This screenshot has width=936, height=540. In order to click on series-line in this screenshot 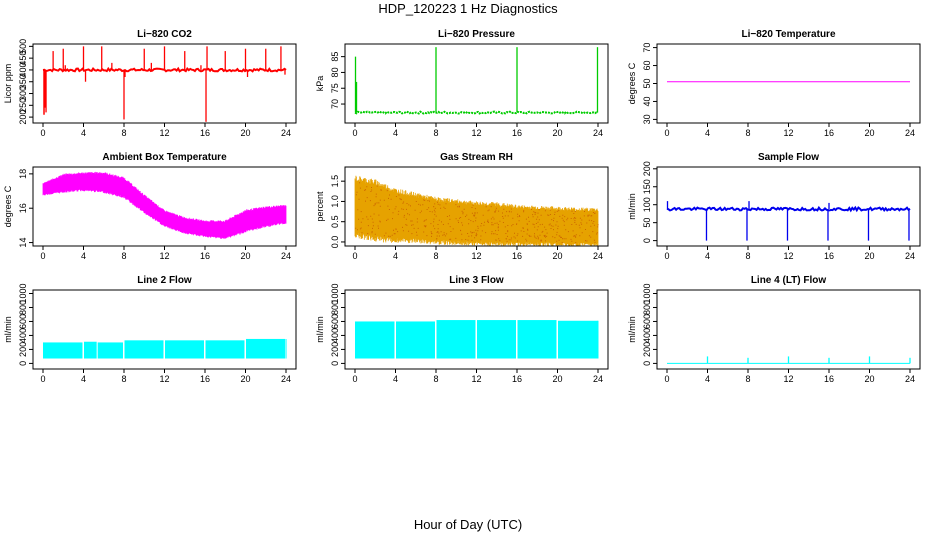, I will do `click(788, 209)`.